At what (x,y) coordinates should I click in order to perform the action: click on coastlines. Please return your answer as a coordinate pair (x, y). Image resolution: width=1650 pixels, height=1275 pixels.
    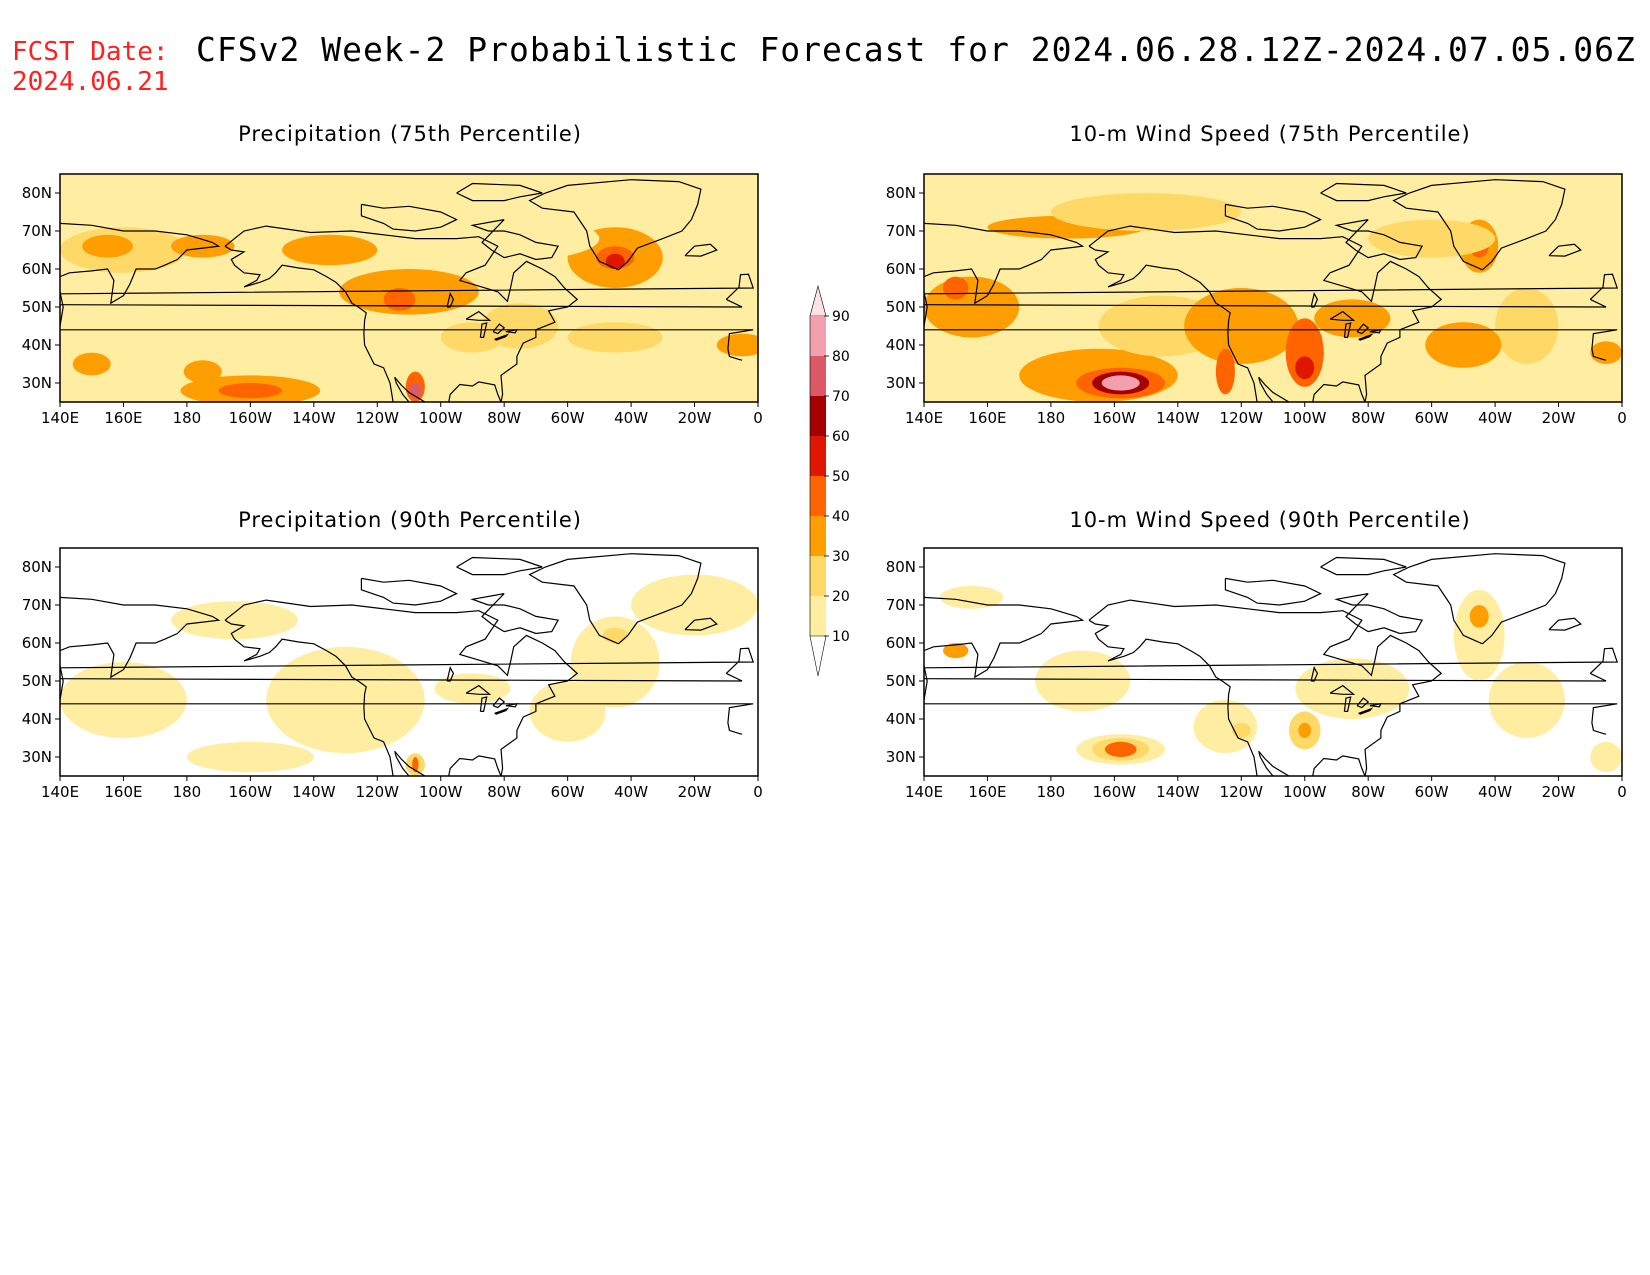
    Looking at the image, I should click on (1271, 664).